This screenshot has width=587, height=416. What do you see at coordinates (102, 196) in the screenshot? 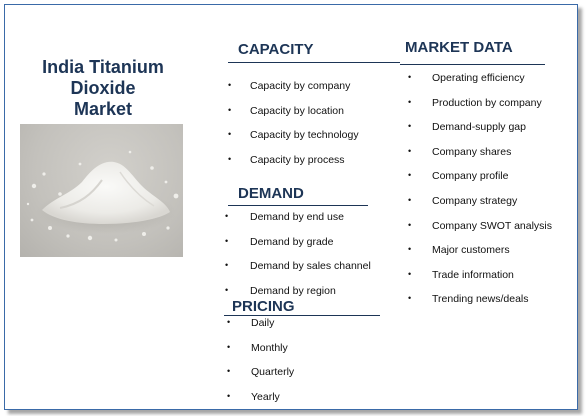
I see `powder-pile-icon` at bounding box center [102, 196].